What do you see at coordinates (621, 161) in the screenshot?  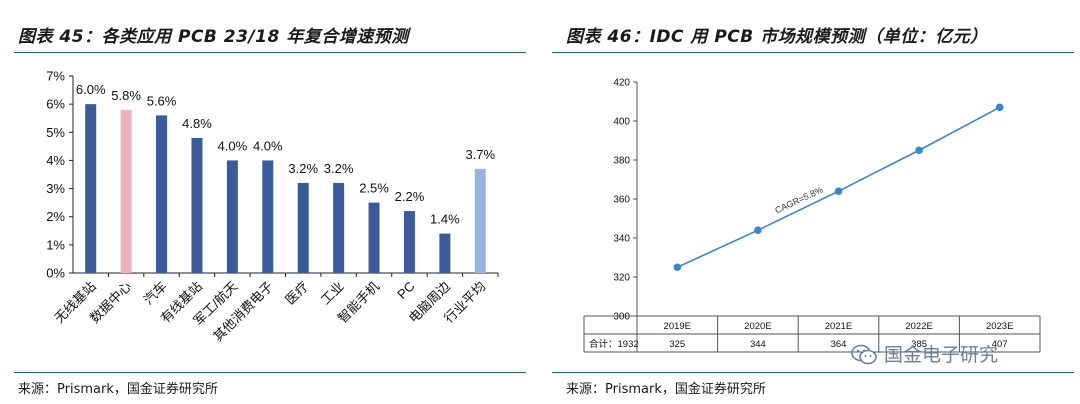 I see `y-tick-label: 380` at bounding box center [621, 161].